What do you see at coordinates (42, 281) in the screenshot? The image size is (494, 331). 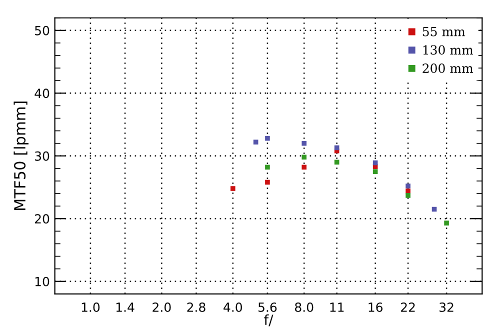 I see `y-tick-label: 10` at bounding box center [42, 281].